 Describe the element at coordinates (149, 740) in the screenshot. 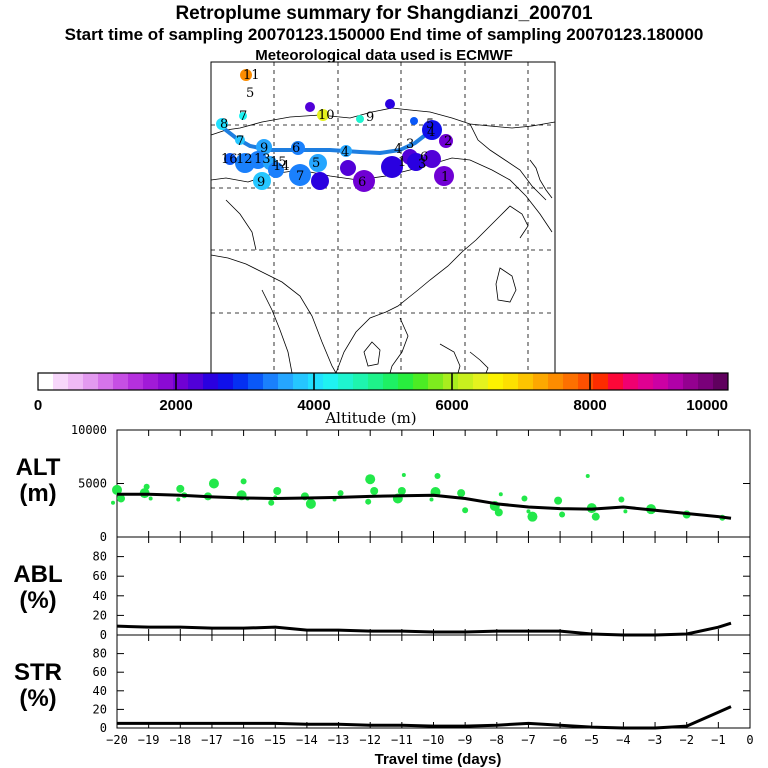

I see `x-tick-label: −19` at that location.